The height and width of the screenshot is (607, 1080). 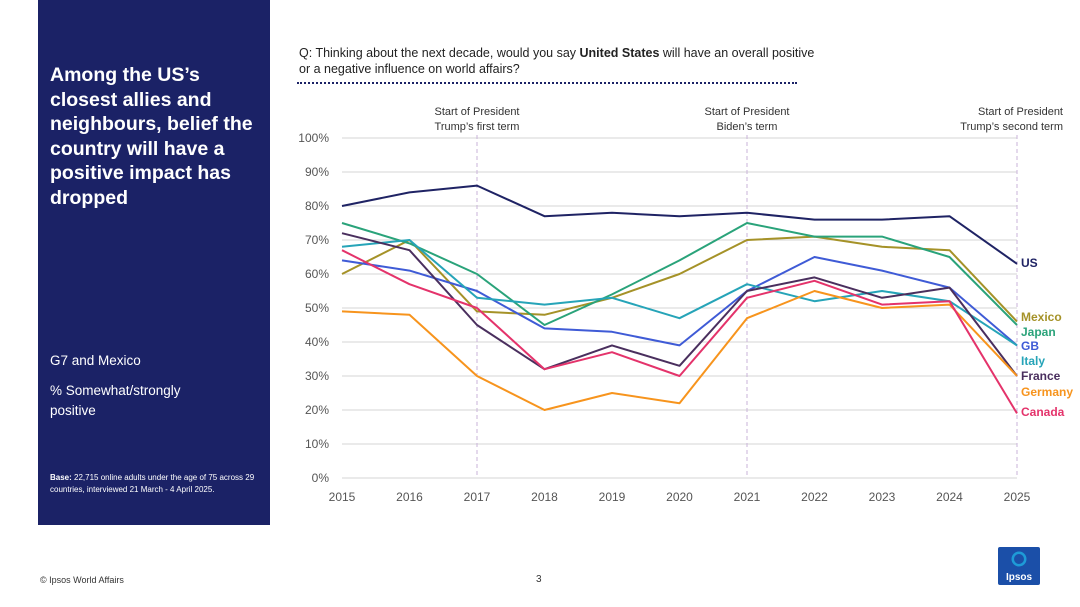 What do you see at coordinates (679, 224) in the screenshot?
I see `series-line-us` at bounding box center [679, 224].